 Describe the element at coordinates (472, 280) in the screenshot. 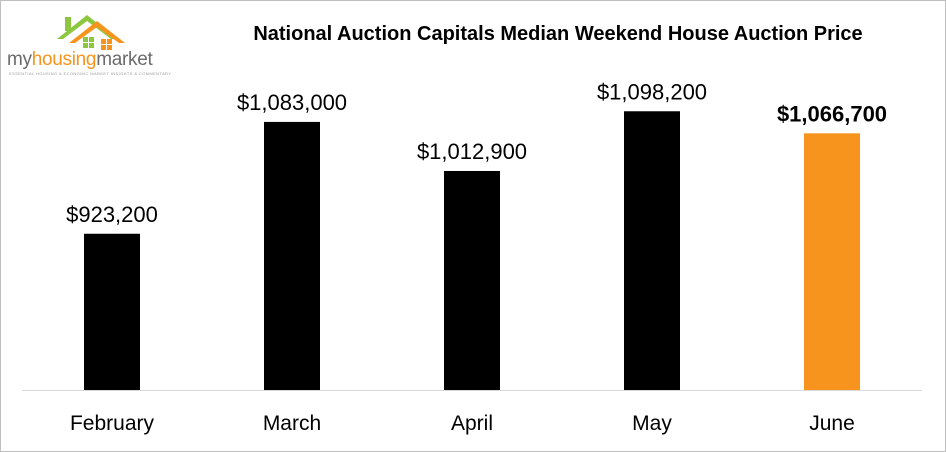

I see `bar-april` at that location.